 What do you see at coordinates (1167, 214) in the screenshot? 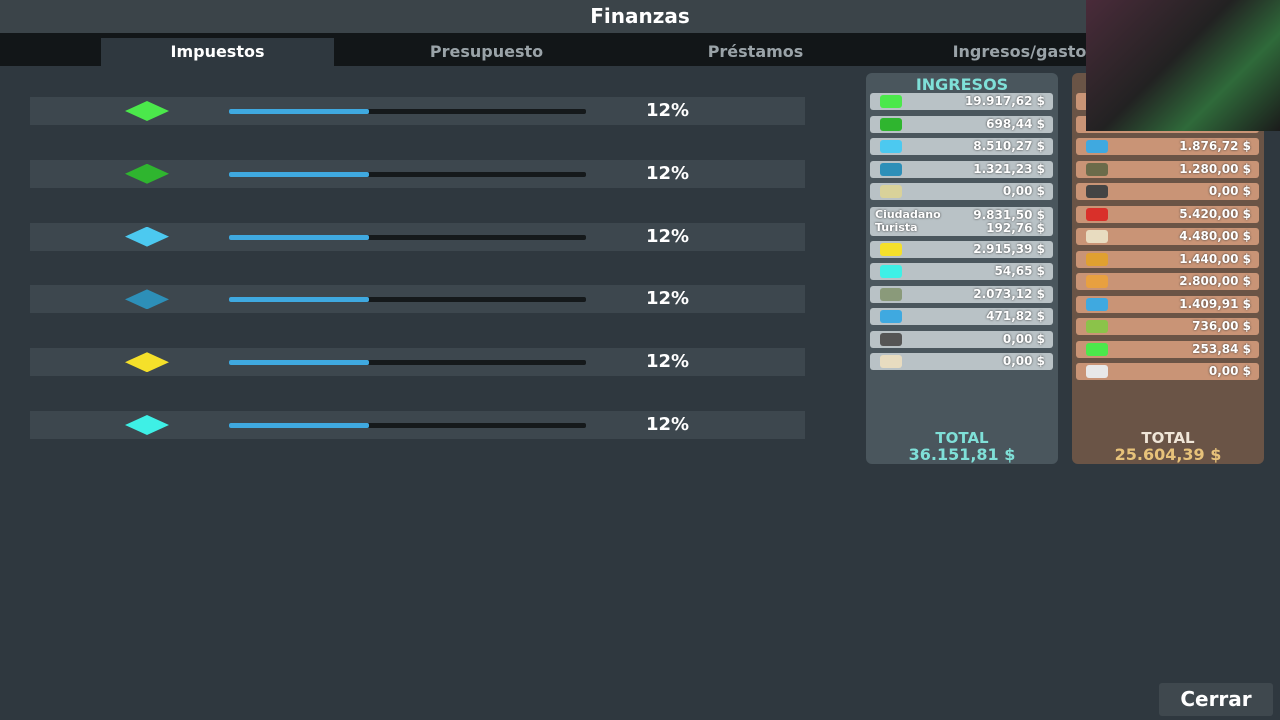
I see `expense-row: 5.420,00 $` at bounding box center [1167, 214].